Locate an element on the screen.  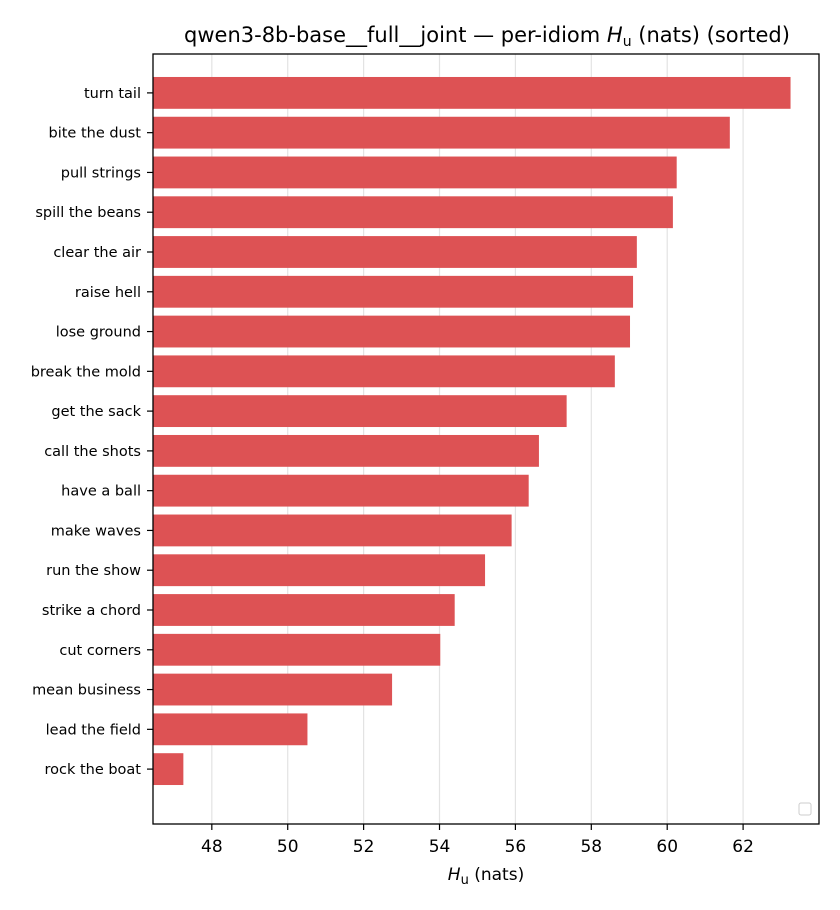
category-label: raise hell is located at coordinates (108, 293).